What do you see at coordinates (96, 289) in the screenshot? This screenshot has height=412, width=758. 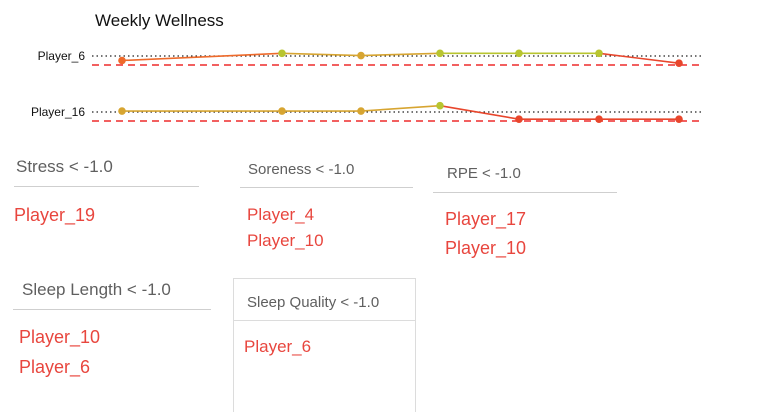 I see `panel-title: Sleep Length < -1.0` at bounding box center [96, 289].